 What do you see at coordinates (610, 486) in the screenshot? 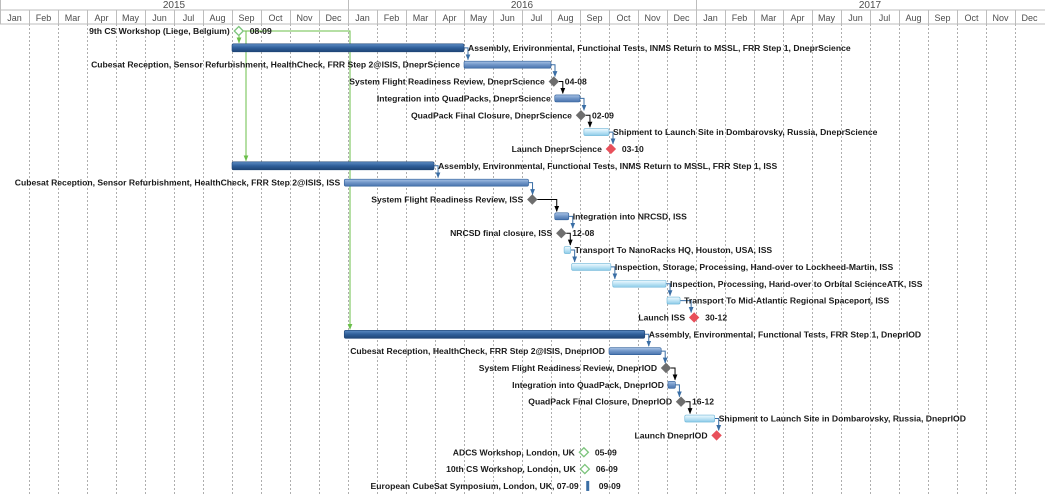
I see `milestone-date-label: 09-09` at bounding box center [610, 486].